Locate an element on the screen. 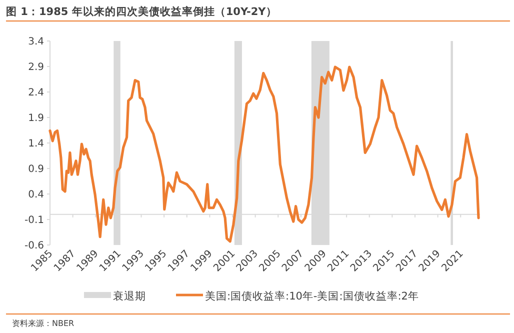  y-tick-label: -0.1 is located at coordinates (34, 220).